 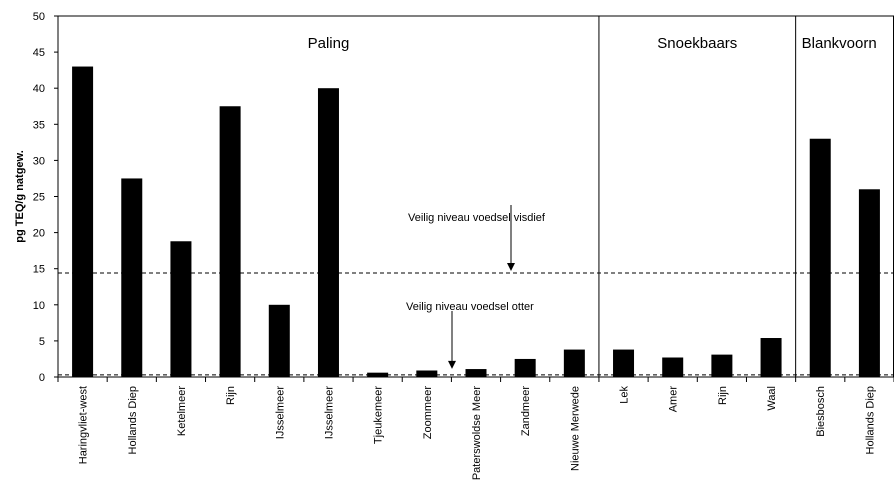 What do you see at coordinates (39, 234) in the screenshot?
I see `y-tick-label: 20` at bounding box center [39, 234].